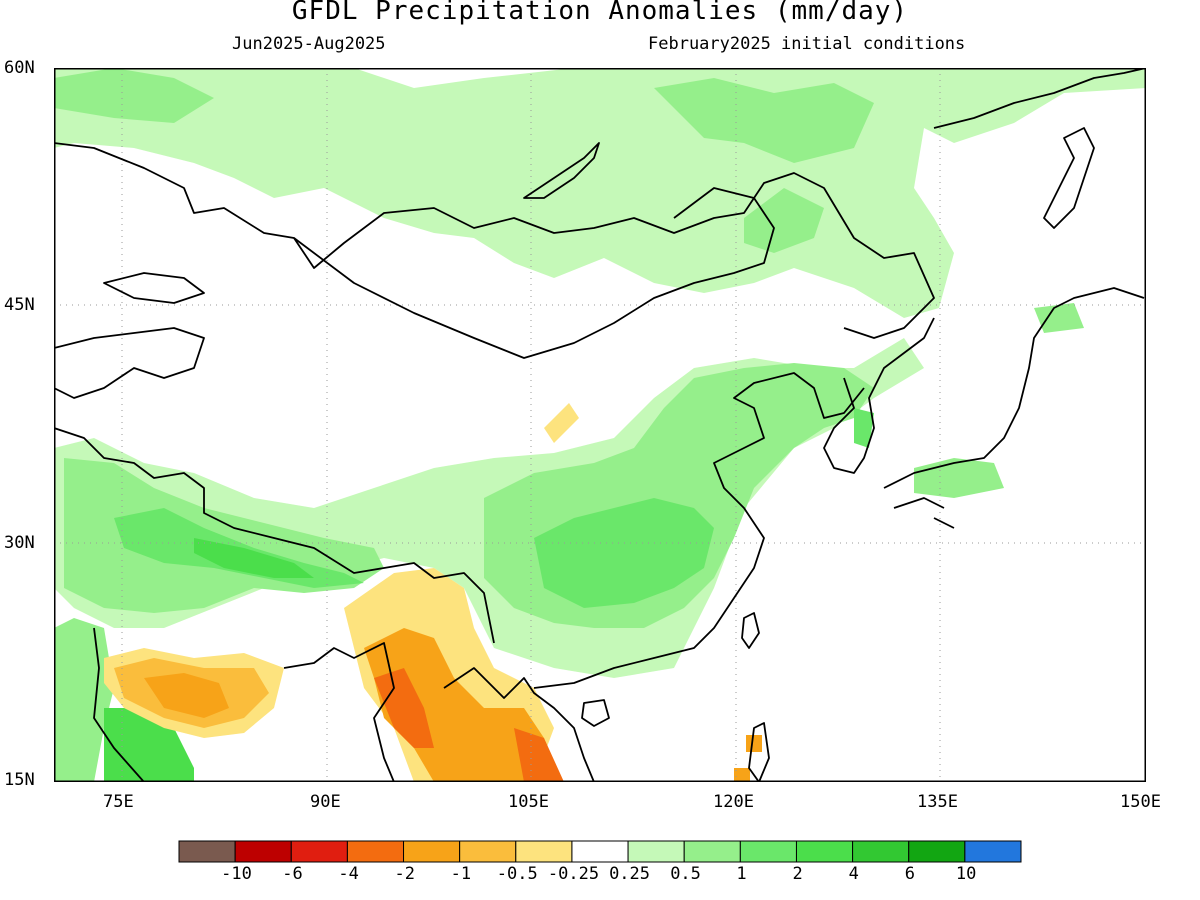  What do you see at coordinates (464, 160) in the screenshot?
I see `north-green-patches` at bounding box center [464, 160].